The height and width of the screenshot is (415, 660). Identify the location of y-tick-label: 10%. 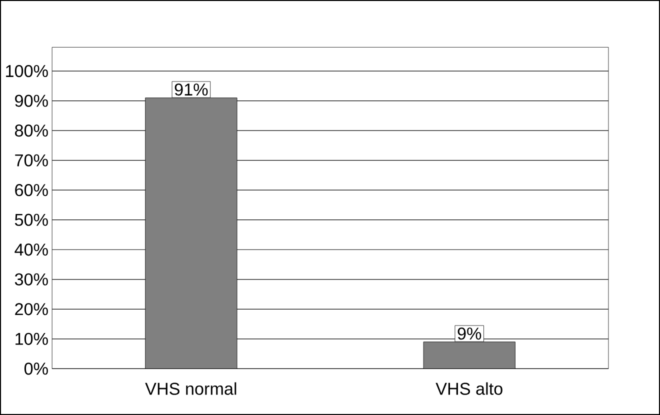
(32, 338).